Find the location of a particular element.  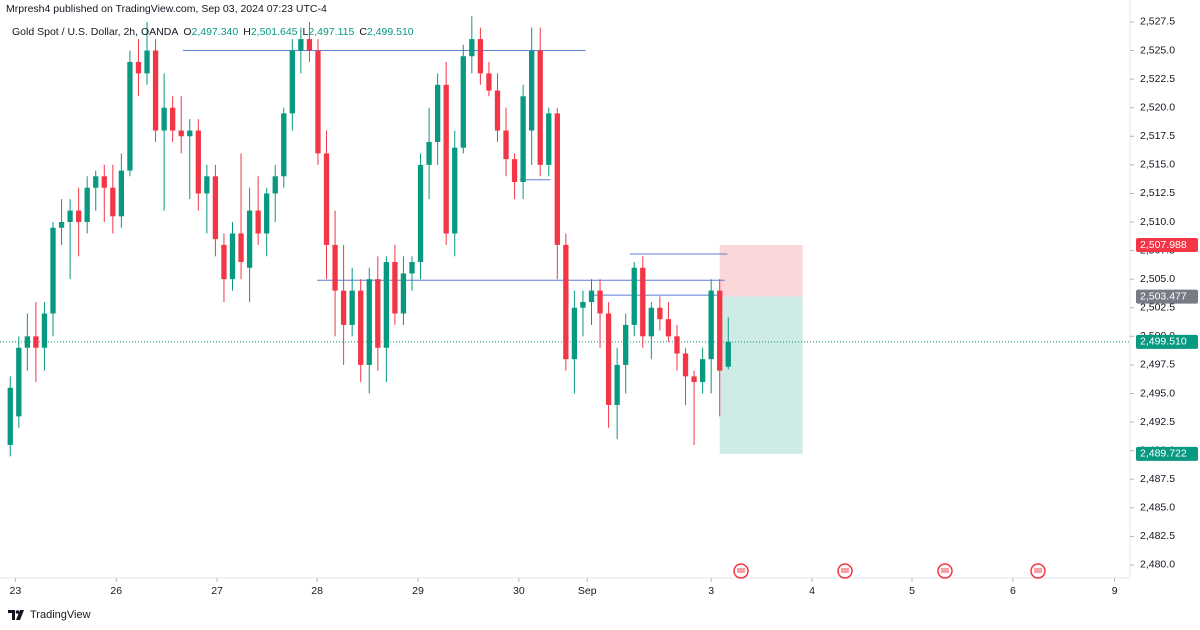

x-tick-label: 28 is located at coordinates (317, 591).